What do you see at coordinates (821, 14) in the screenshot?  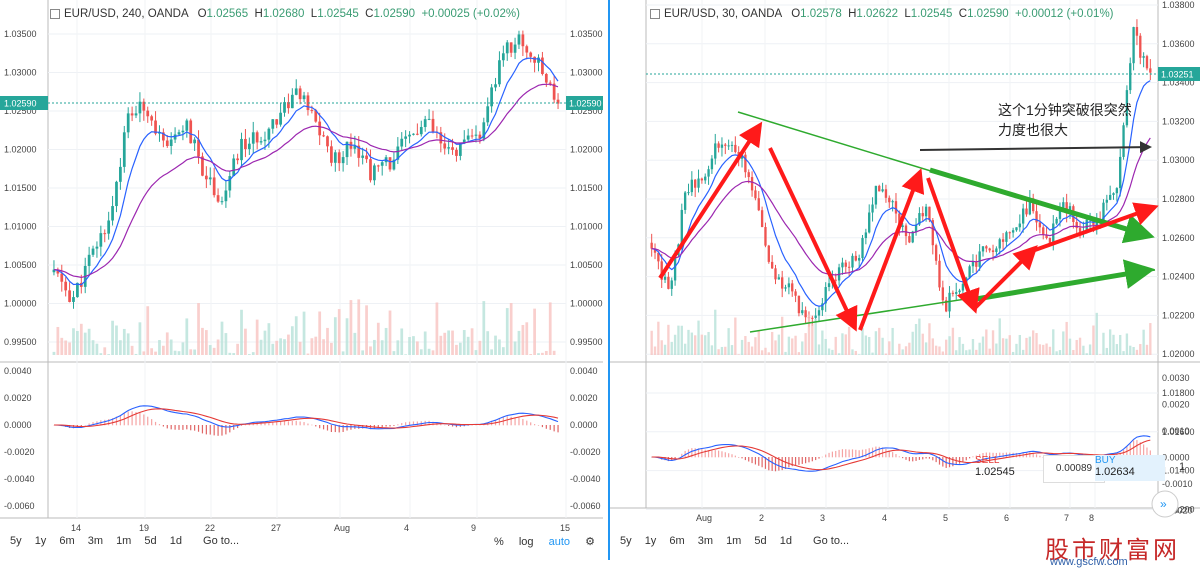 I see `open-value: 1.02578` at bounding box center [821, 14].